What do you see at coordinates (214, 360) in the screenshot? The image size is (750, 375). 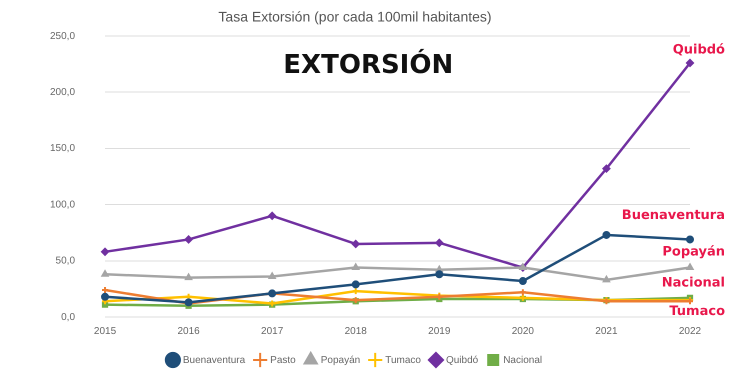 I see `legend-label: Buenaventura` at bounding box center [214, 360].